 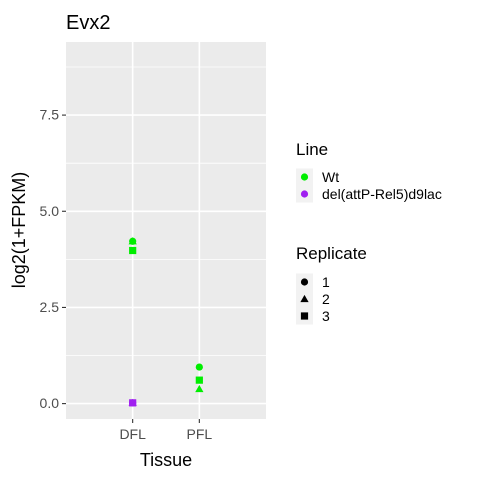 I want to click on legend-replicate-title: Replicate, so click(x=331, y=253).